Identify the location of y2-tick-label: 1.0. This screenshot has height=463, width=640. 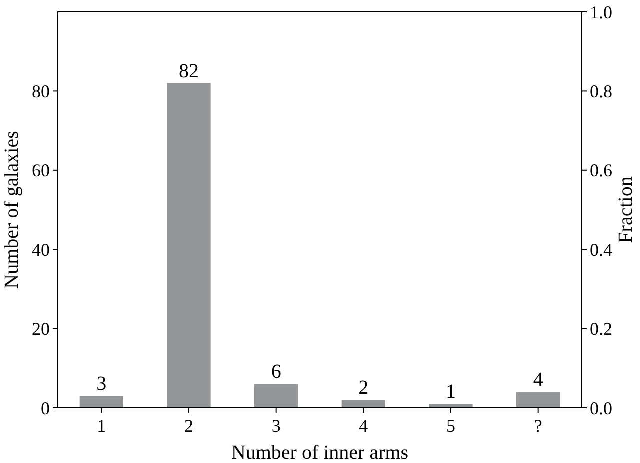
(601, 12).